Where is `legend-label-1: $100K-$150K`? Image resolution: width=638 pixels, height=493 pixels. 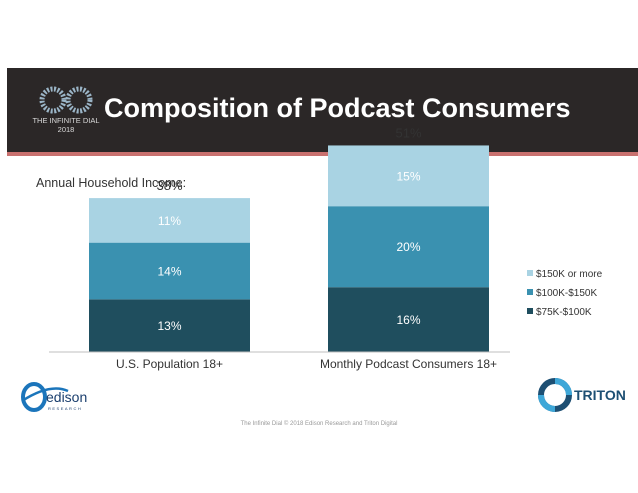
legend-label-1: $100K-$150K is located at coordinates (566, 293).